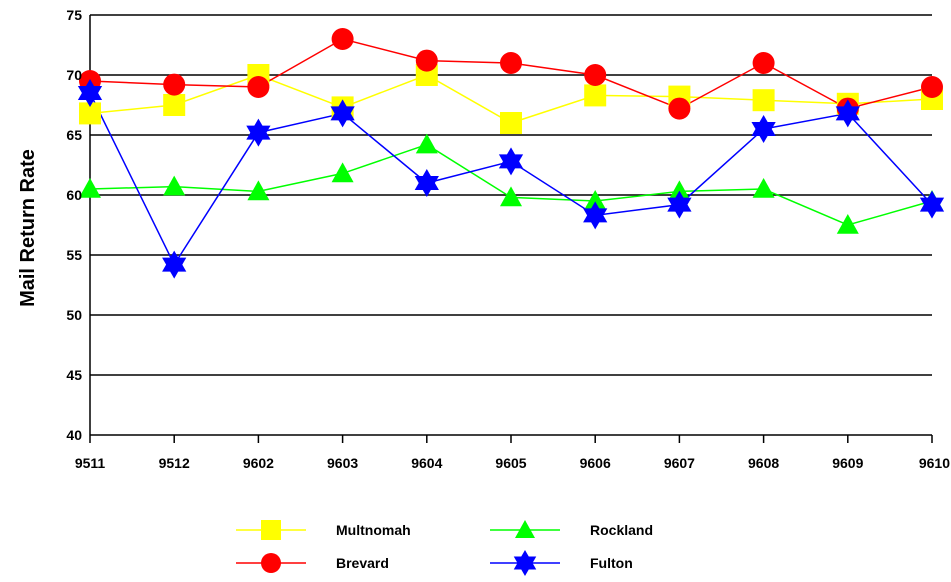 Image resolution: width=951 pixels, height=582 pixels. Describe the element at coordinates (373, 530) in the screenshot. I see `legend-label: Multnomah` at that location.